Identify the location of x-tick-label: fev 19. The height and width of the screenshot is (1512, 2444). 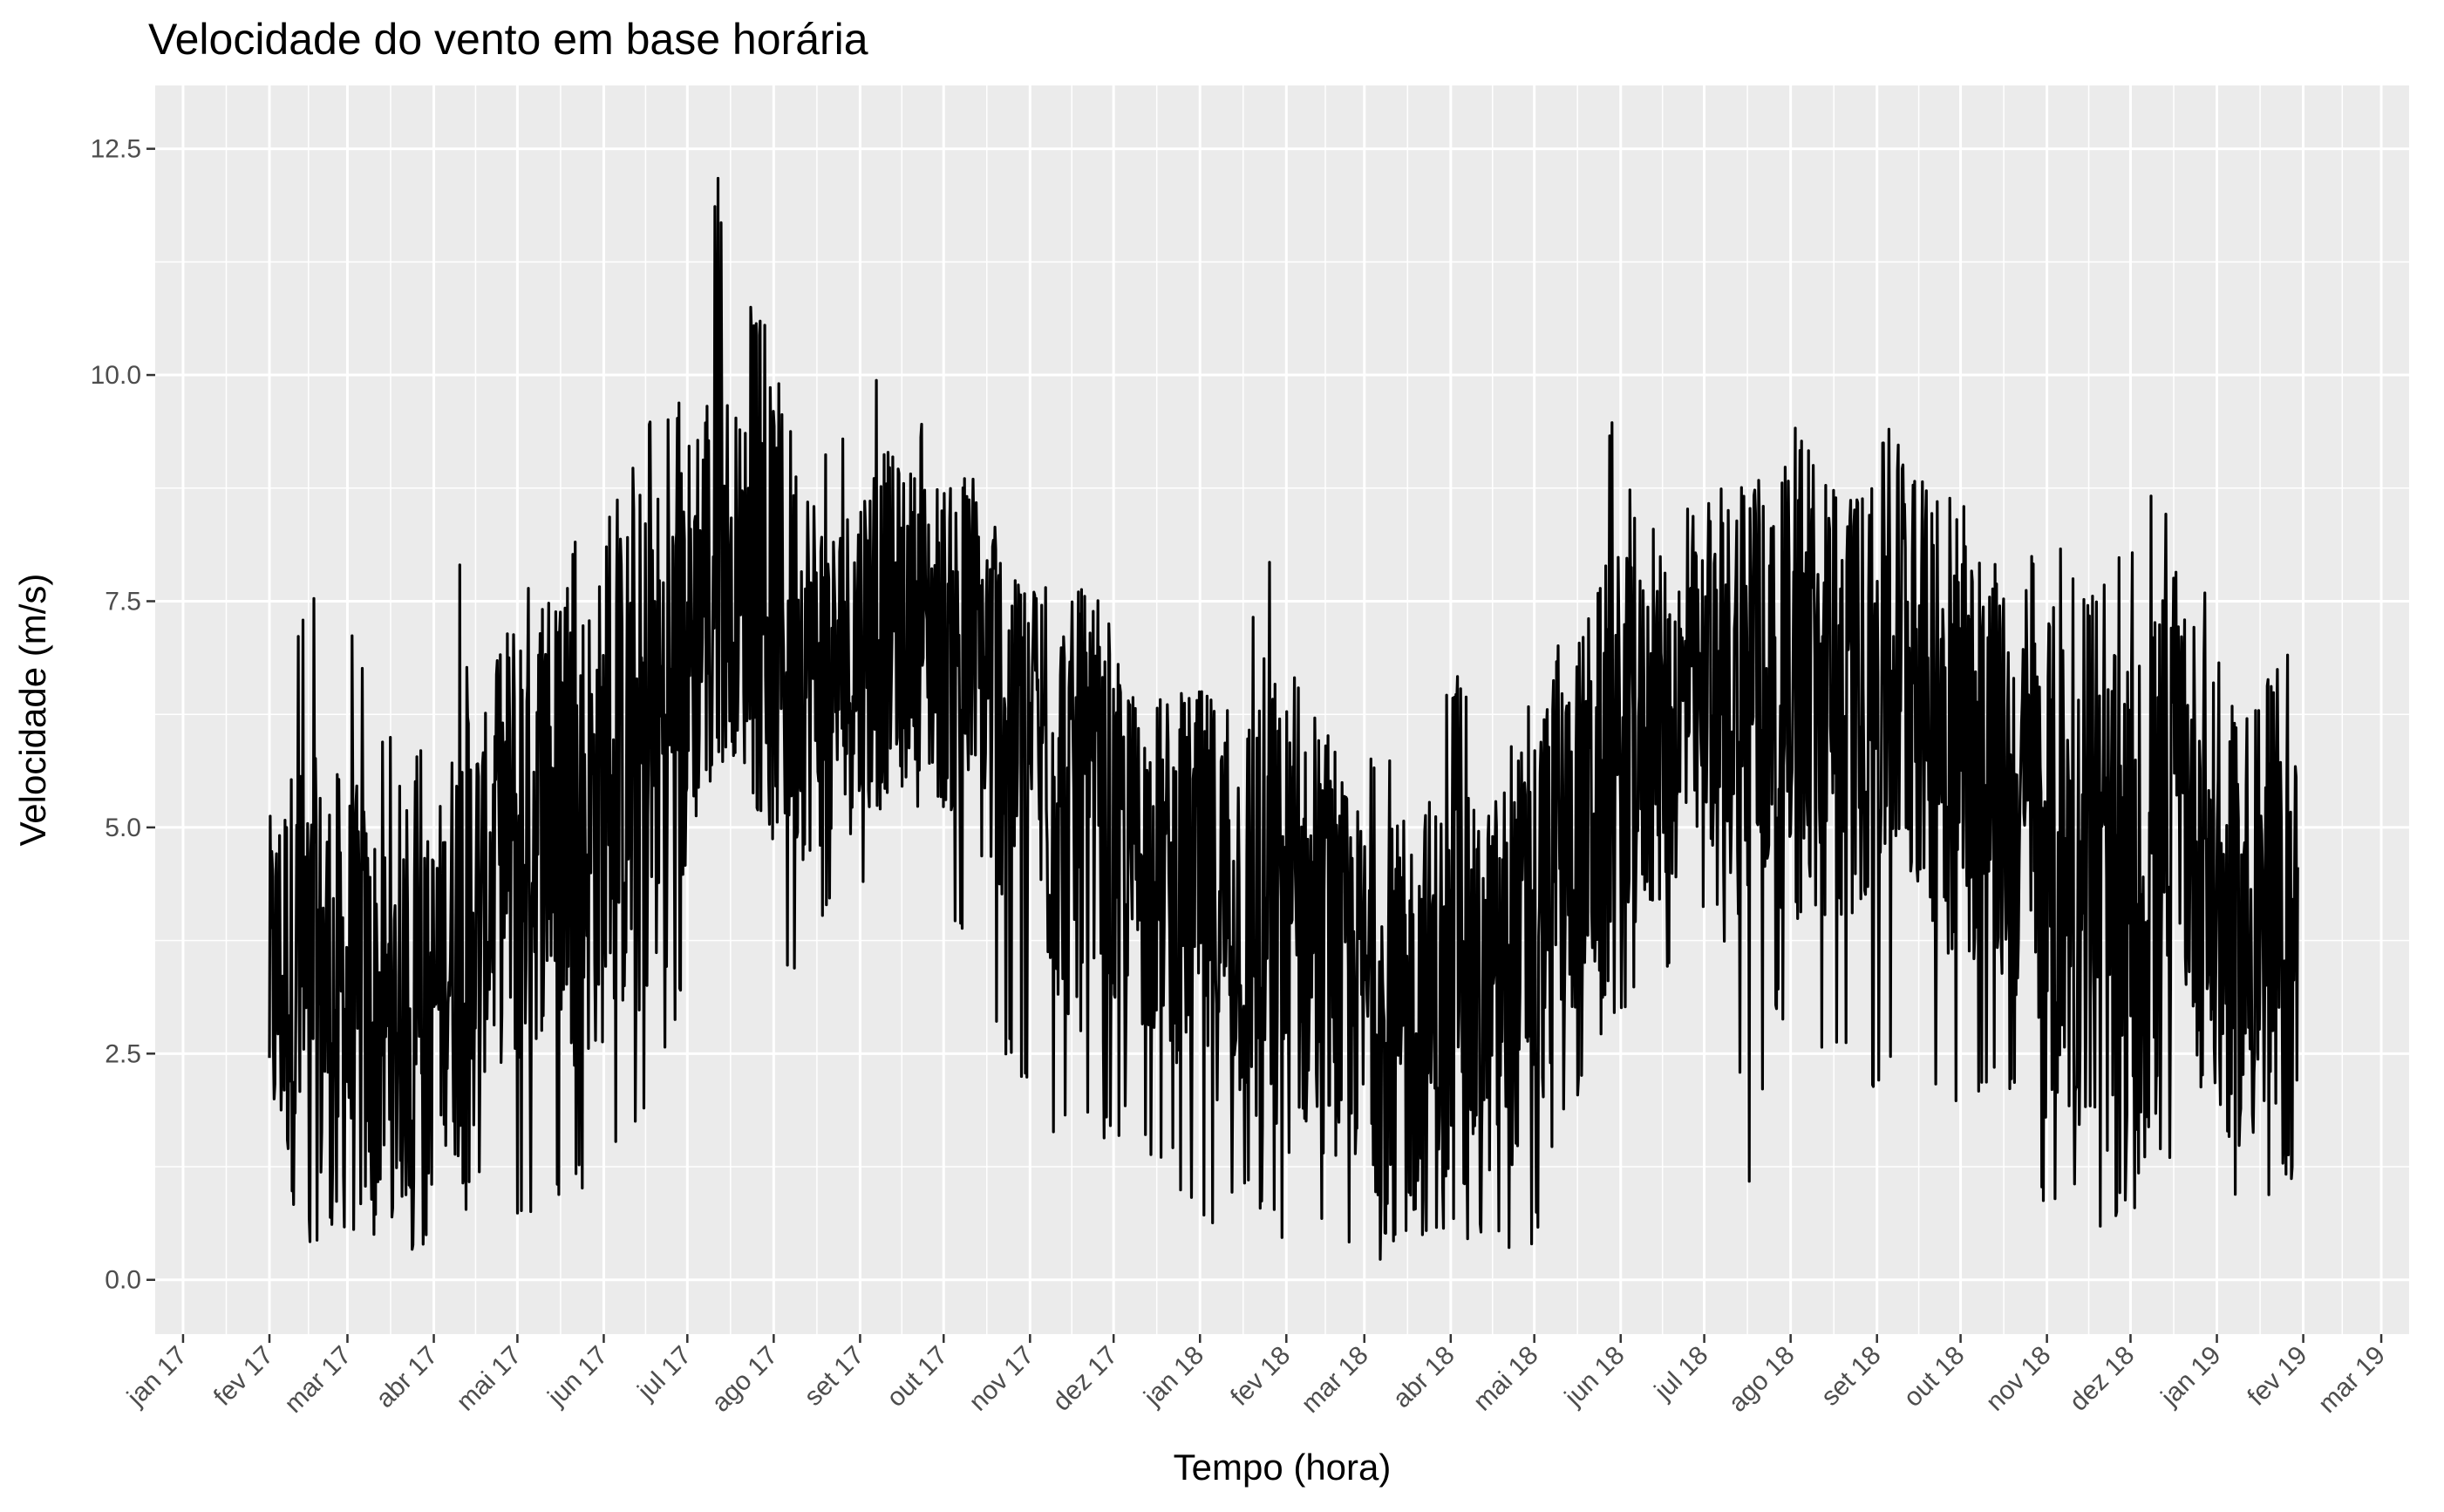
(2277, 1376).